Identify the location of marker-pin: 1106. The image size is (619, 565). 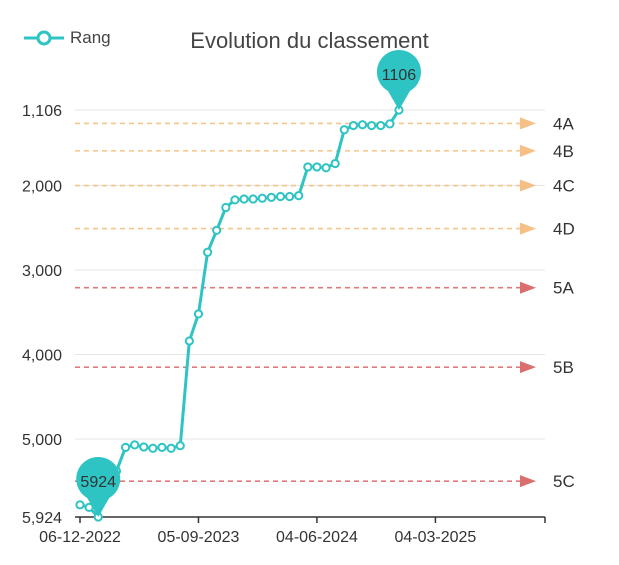
(398, 79).